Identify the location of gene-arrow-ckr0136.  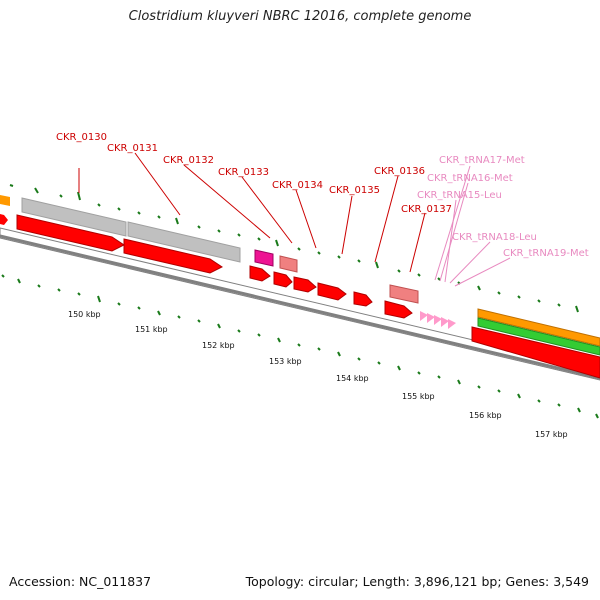
(363, 299).